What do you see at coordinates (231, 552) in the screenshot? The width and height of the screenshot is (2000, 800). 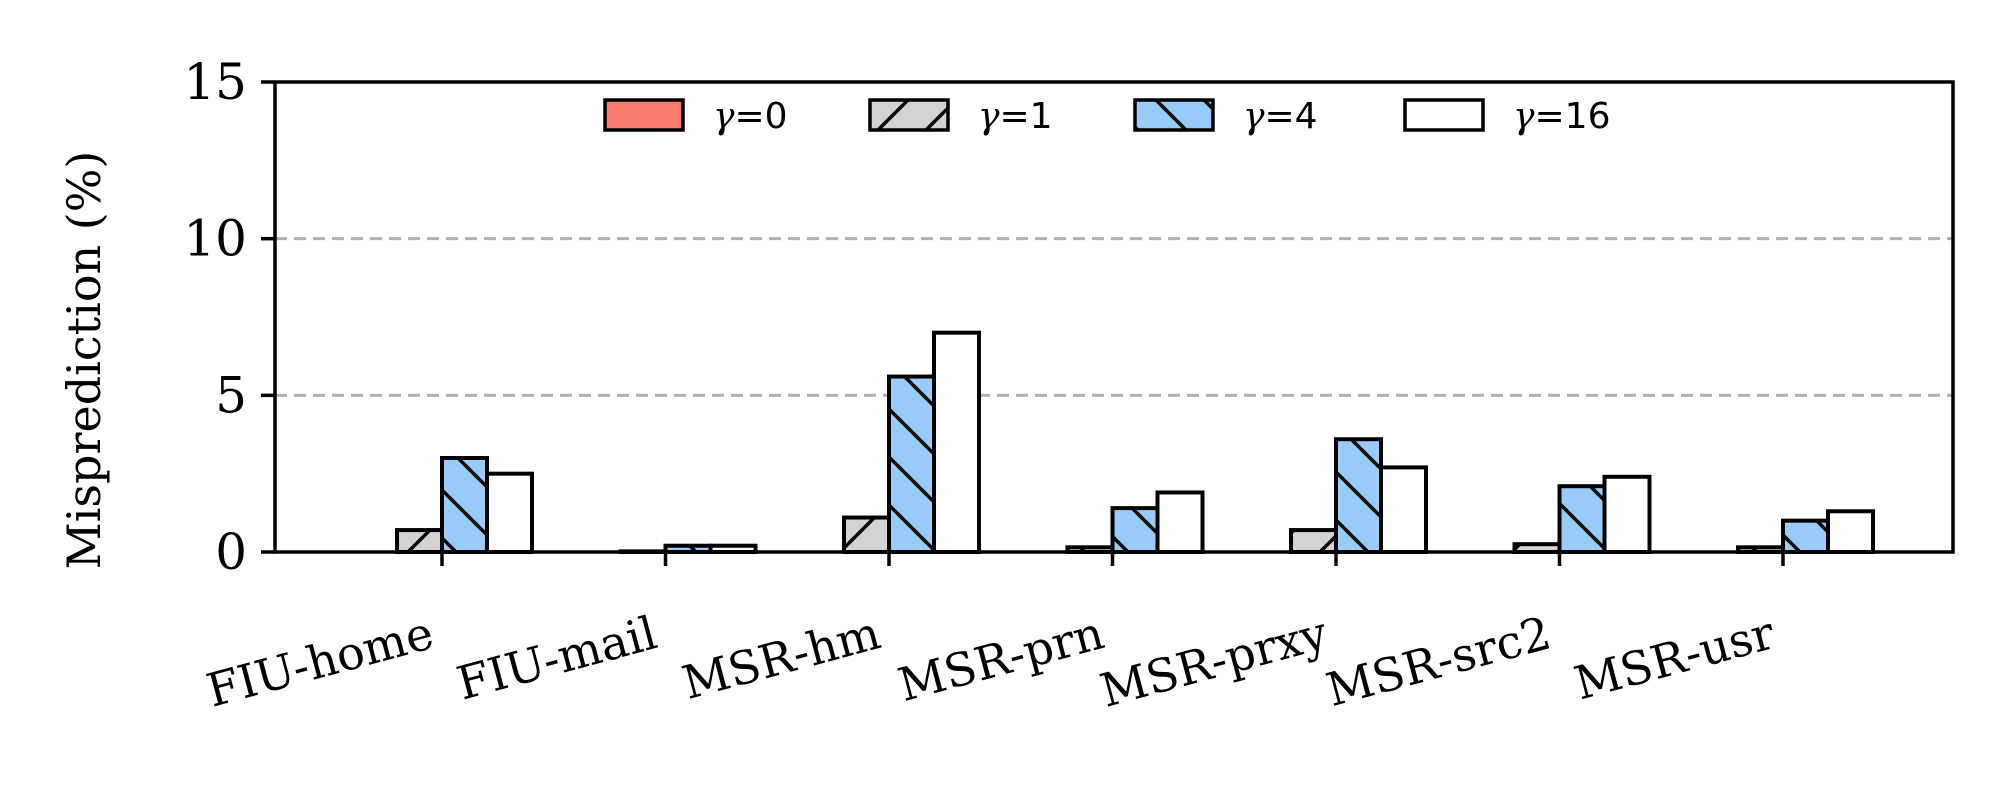 I see `y-tick-label: 0` at bounding box center [231, 552].